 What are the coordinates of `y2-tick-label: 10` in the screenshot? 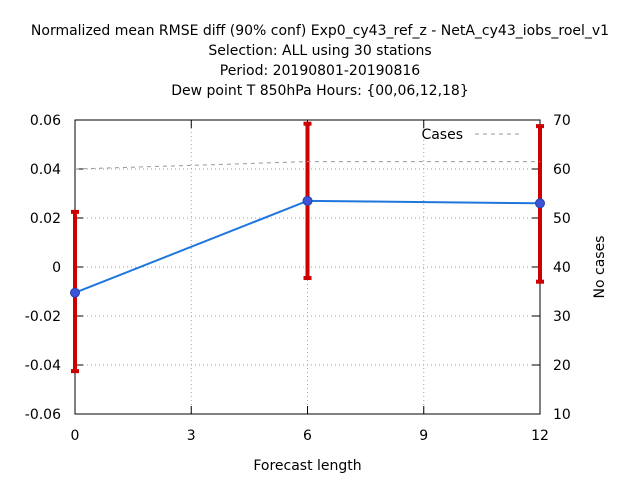 It's located at (562, 415).